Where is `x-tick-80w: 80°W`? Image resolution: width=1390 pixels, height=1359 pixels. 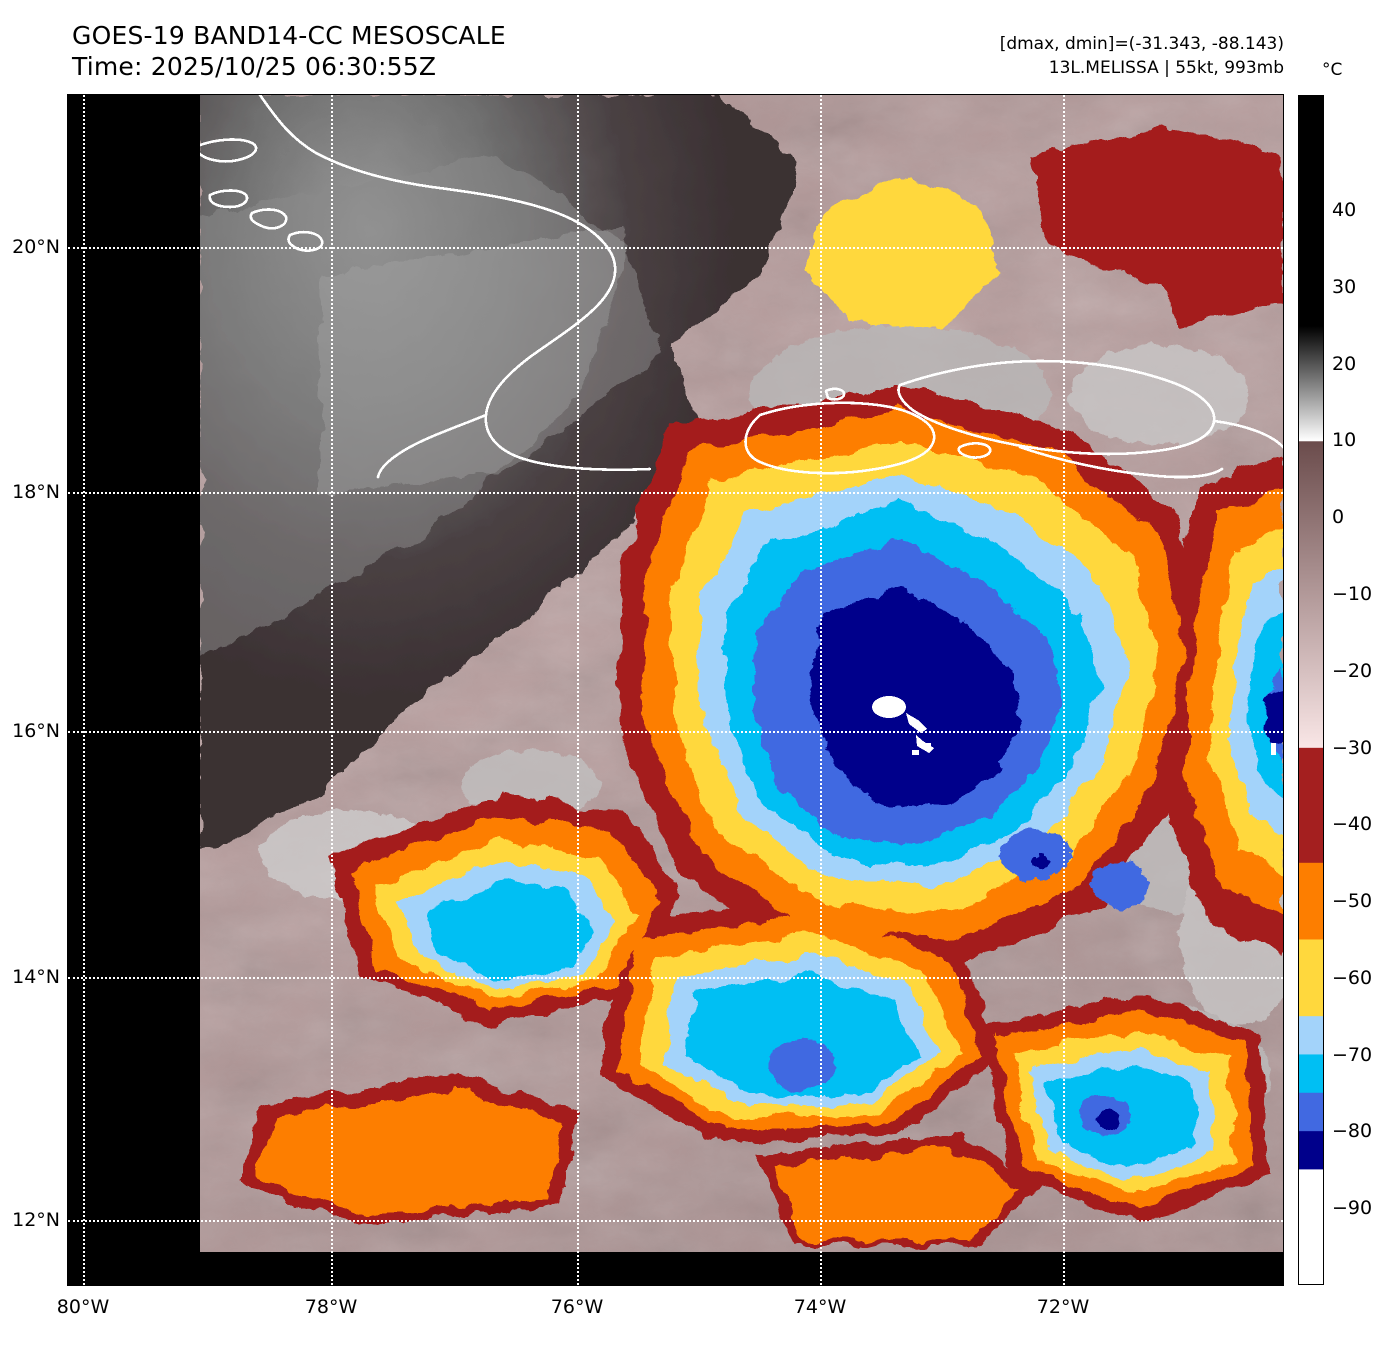
x-tick-80w: 80°W is located at coordinates (83, 1307).